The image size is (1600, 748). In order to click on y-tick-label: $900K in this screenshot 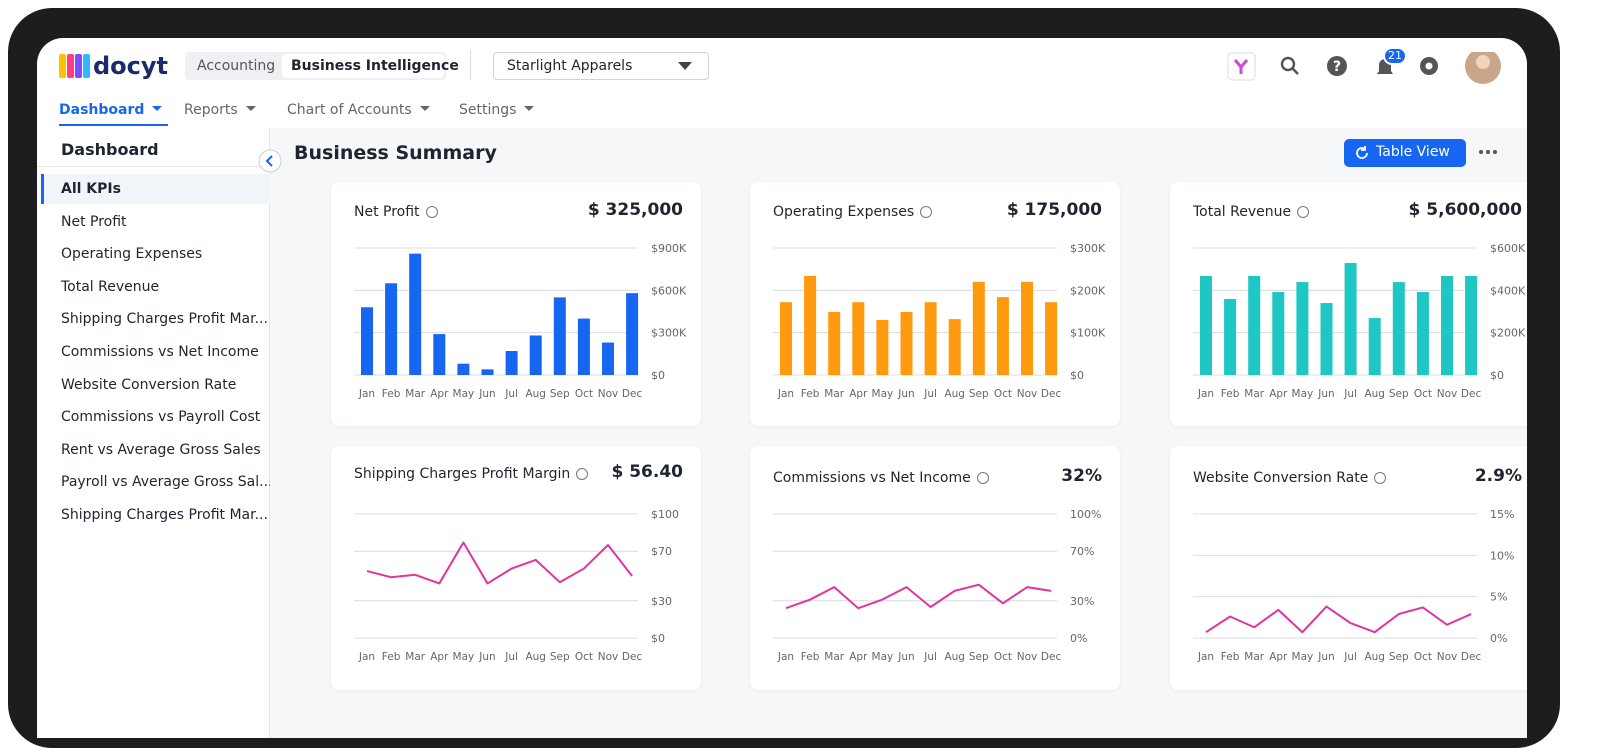, I will do `click(669, 248)`.